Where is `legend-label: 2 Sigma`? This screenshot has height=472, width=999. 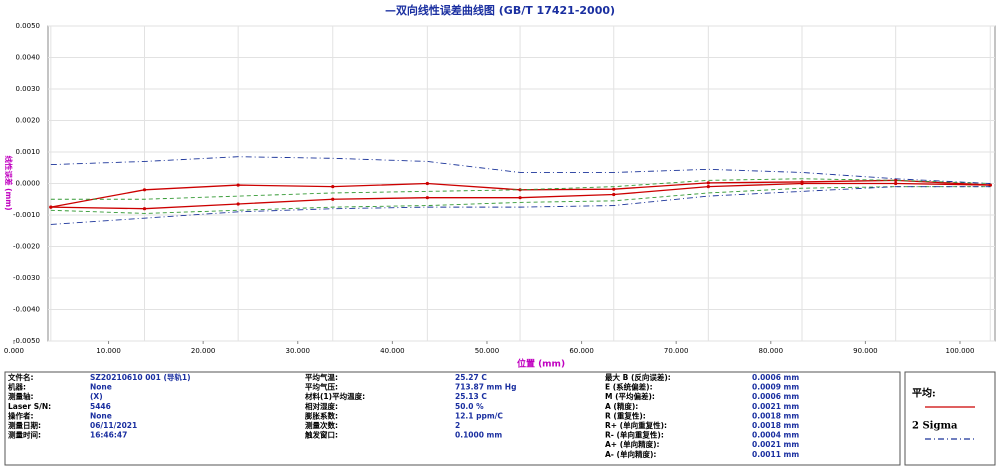 legend-label: 2 Sigma is located at coordinates (935, 426).